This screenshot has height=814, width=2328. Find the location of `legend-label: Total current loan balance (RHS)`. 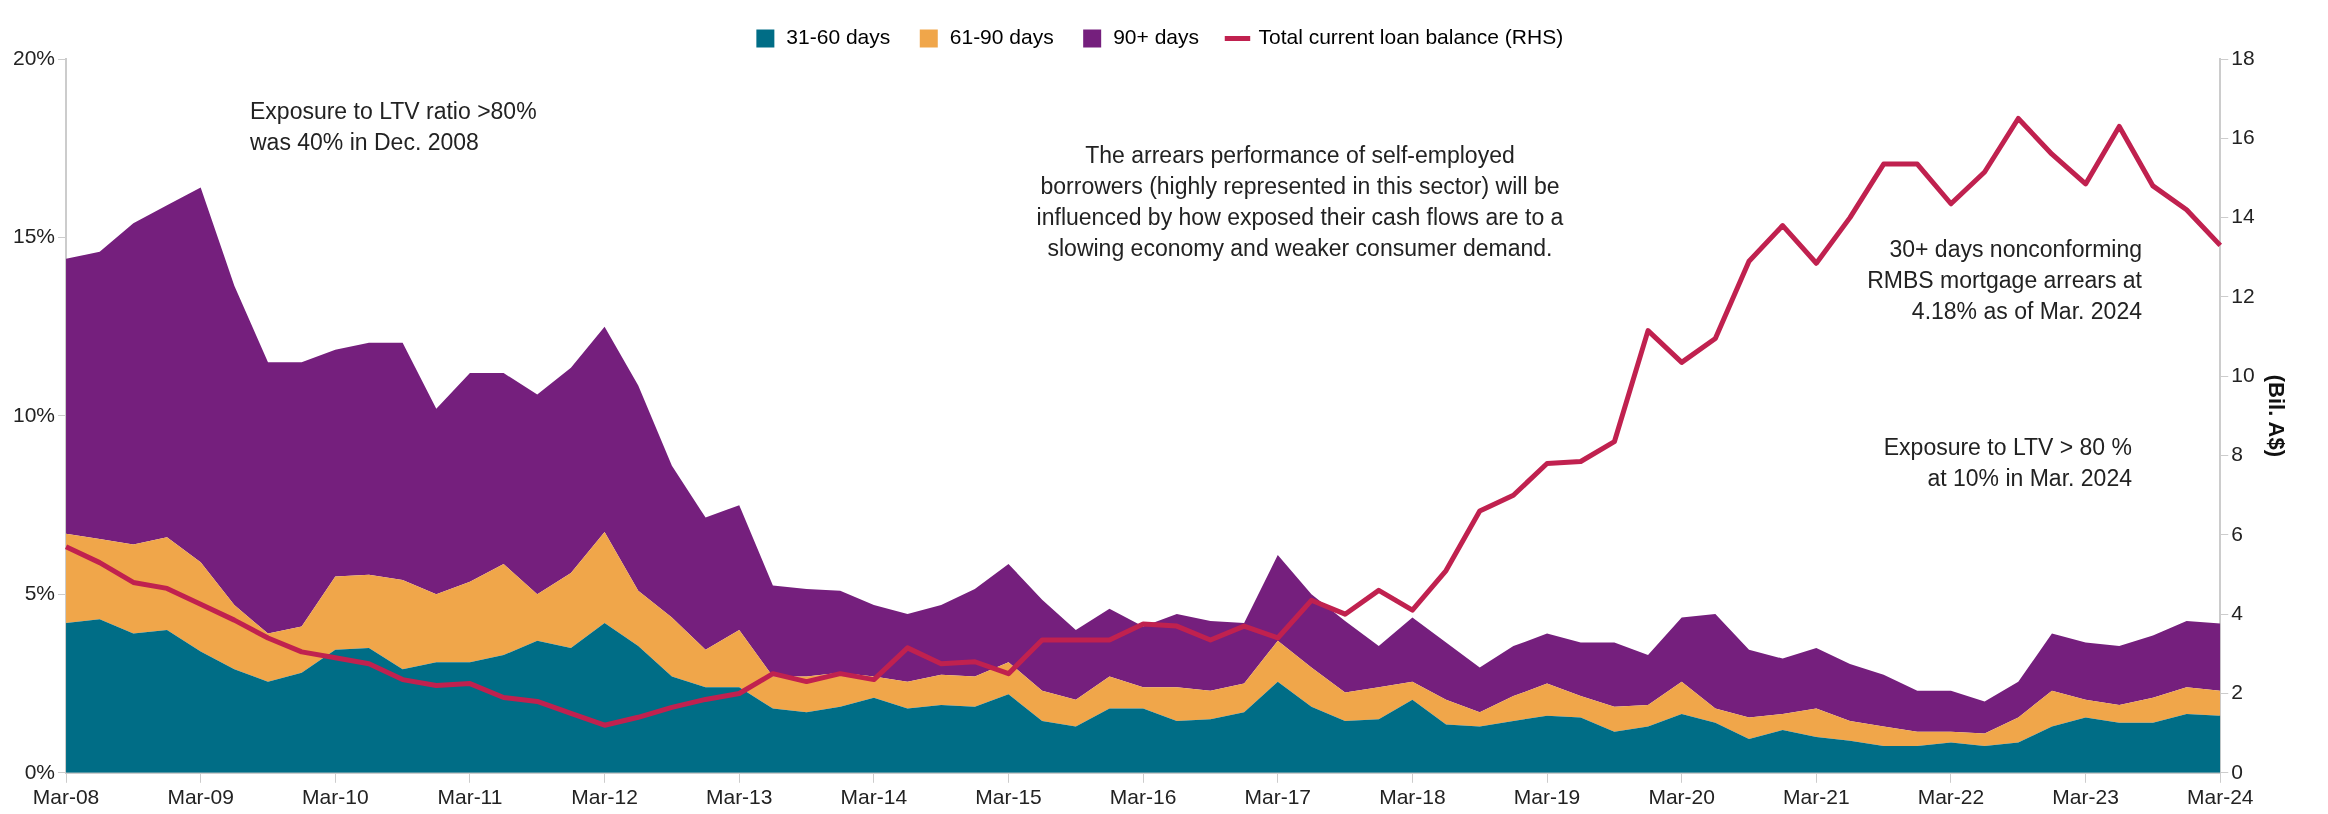

legend-label: Total current loan balance (RHS) is located at coordinates (1411, 37).